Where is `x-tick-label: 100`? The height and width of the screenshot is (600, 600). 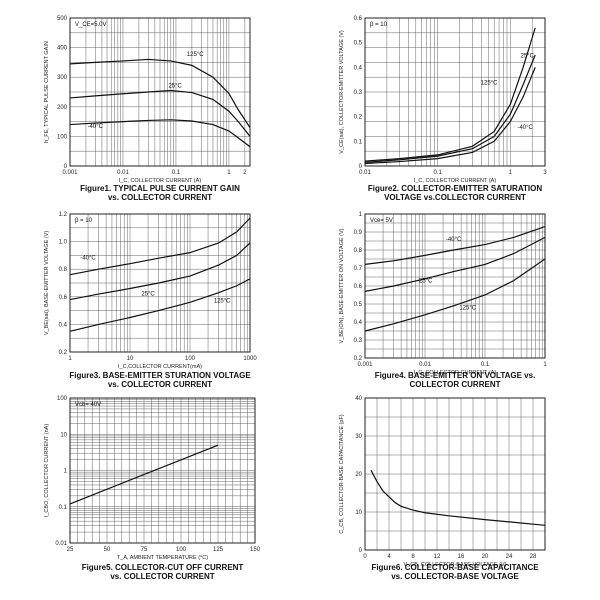
x-tick-label: 100 is located at coordinates (190, 359).